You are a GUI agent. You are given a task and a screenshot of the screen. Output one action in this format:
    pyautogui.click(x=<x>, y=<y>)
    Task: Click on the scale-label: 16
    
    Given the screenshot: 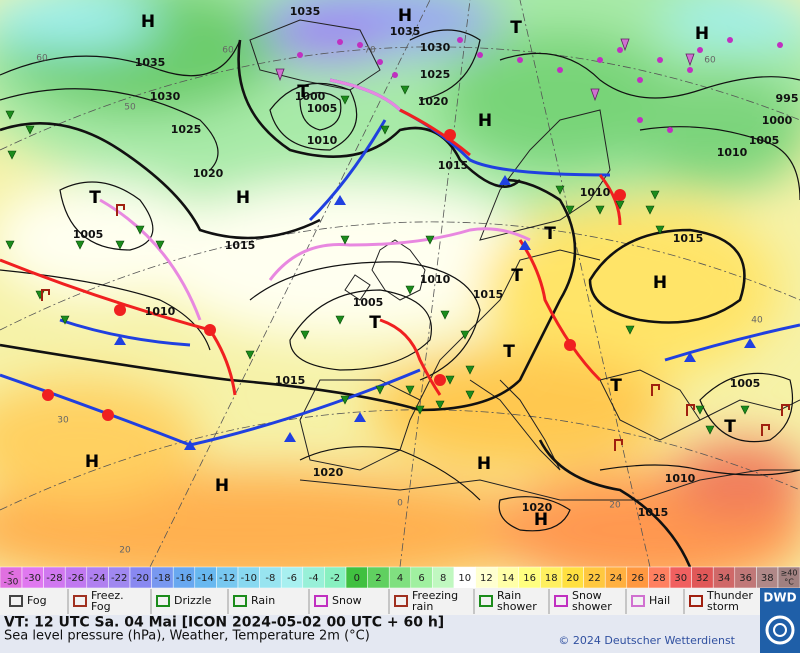 What is the action you would take?
    pyautogui.click(x=529, y=578)
    